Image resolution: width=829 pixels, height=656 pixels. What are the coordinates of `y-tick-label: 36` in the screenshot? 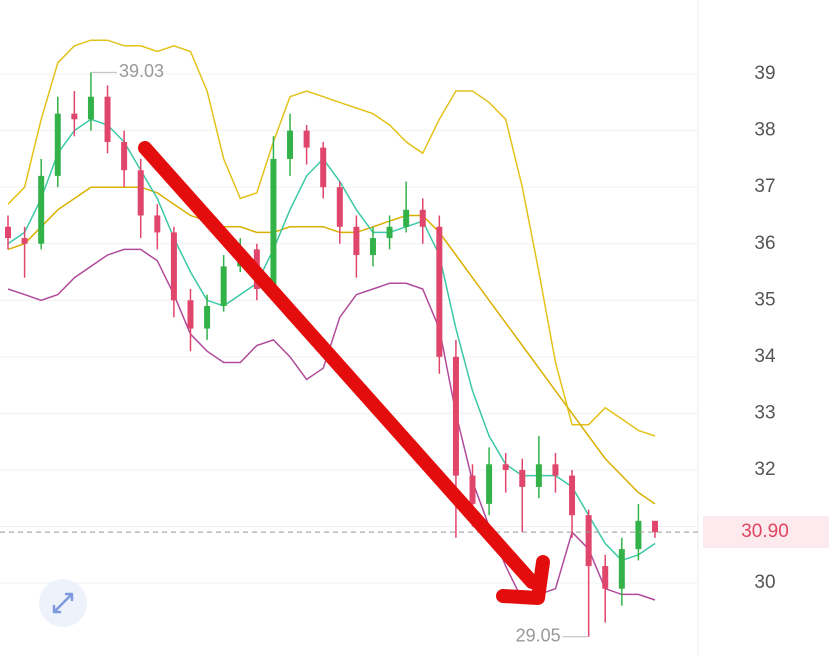 It's located at (764, 243).